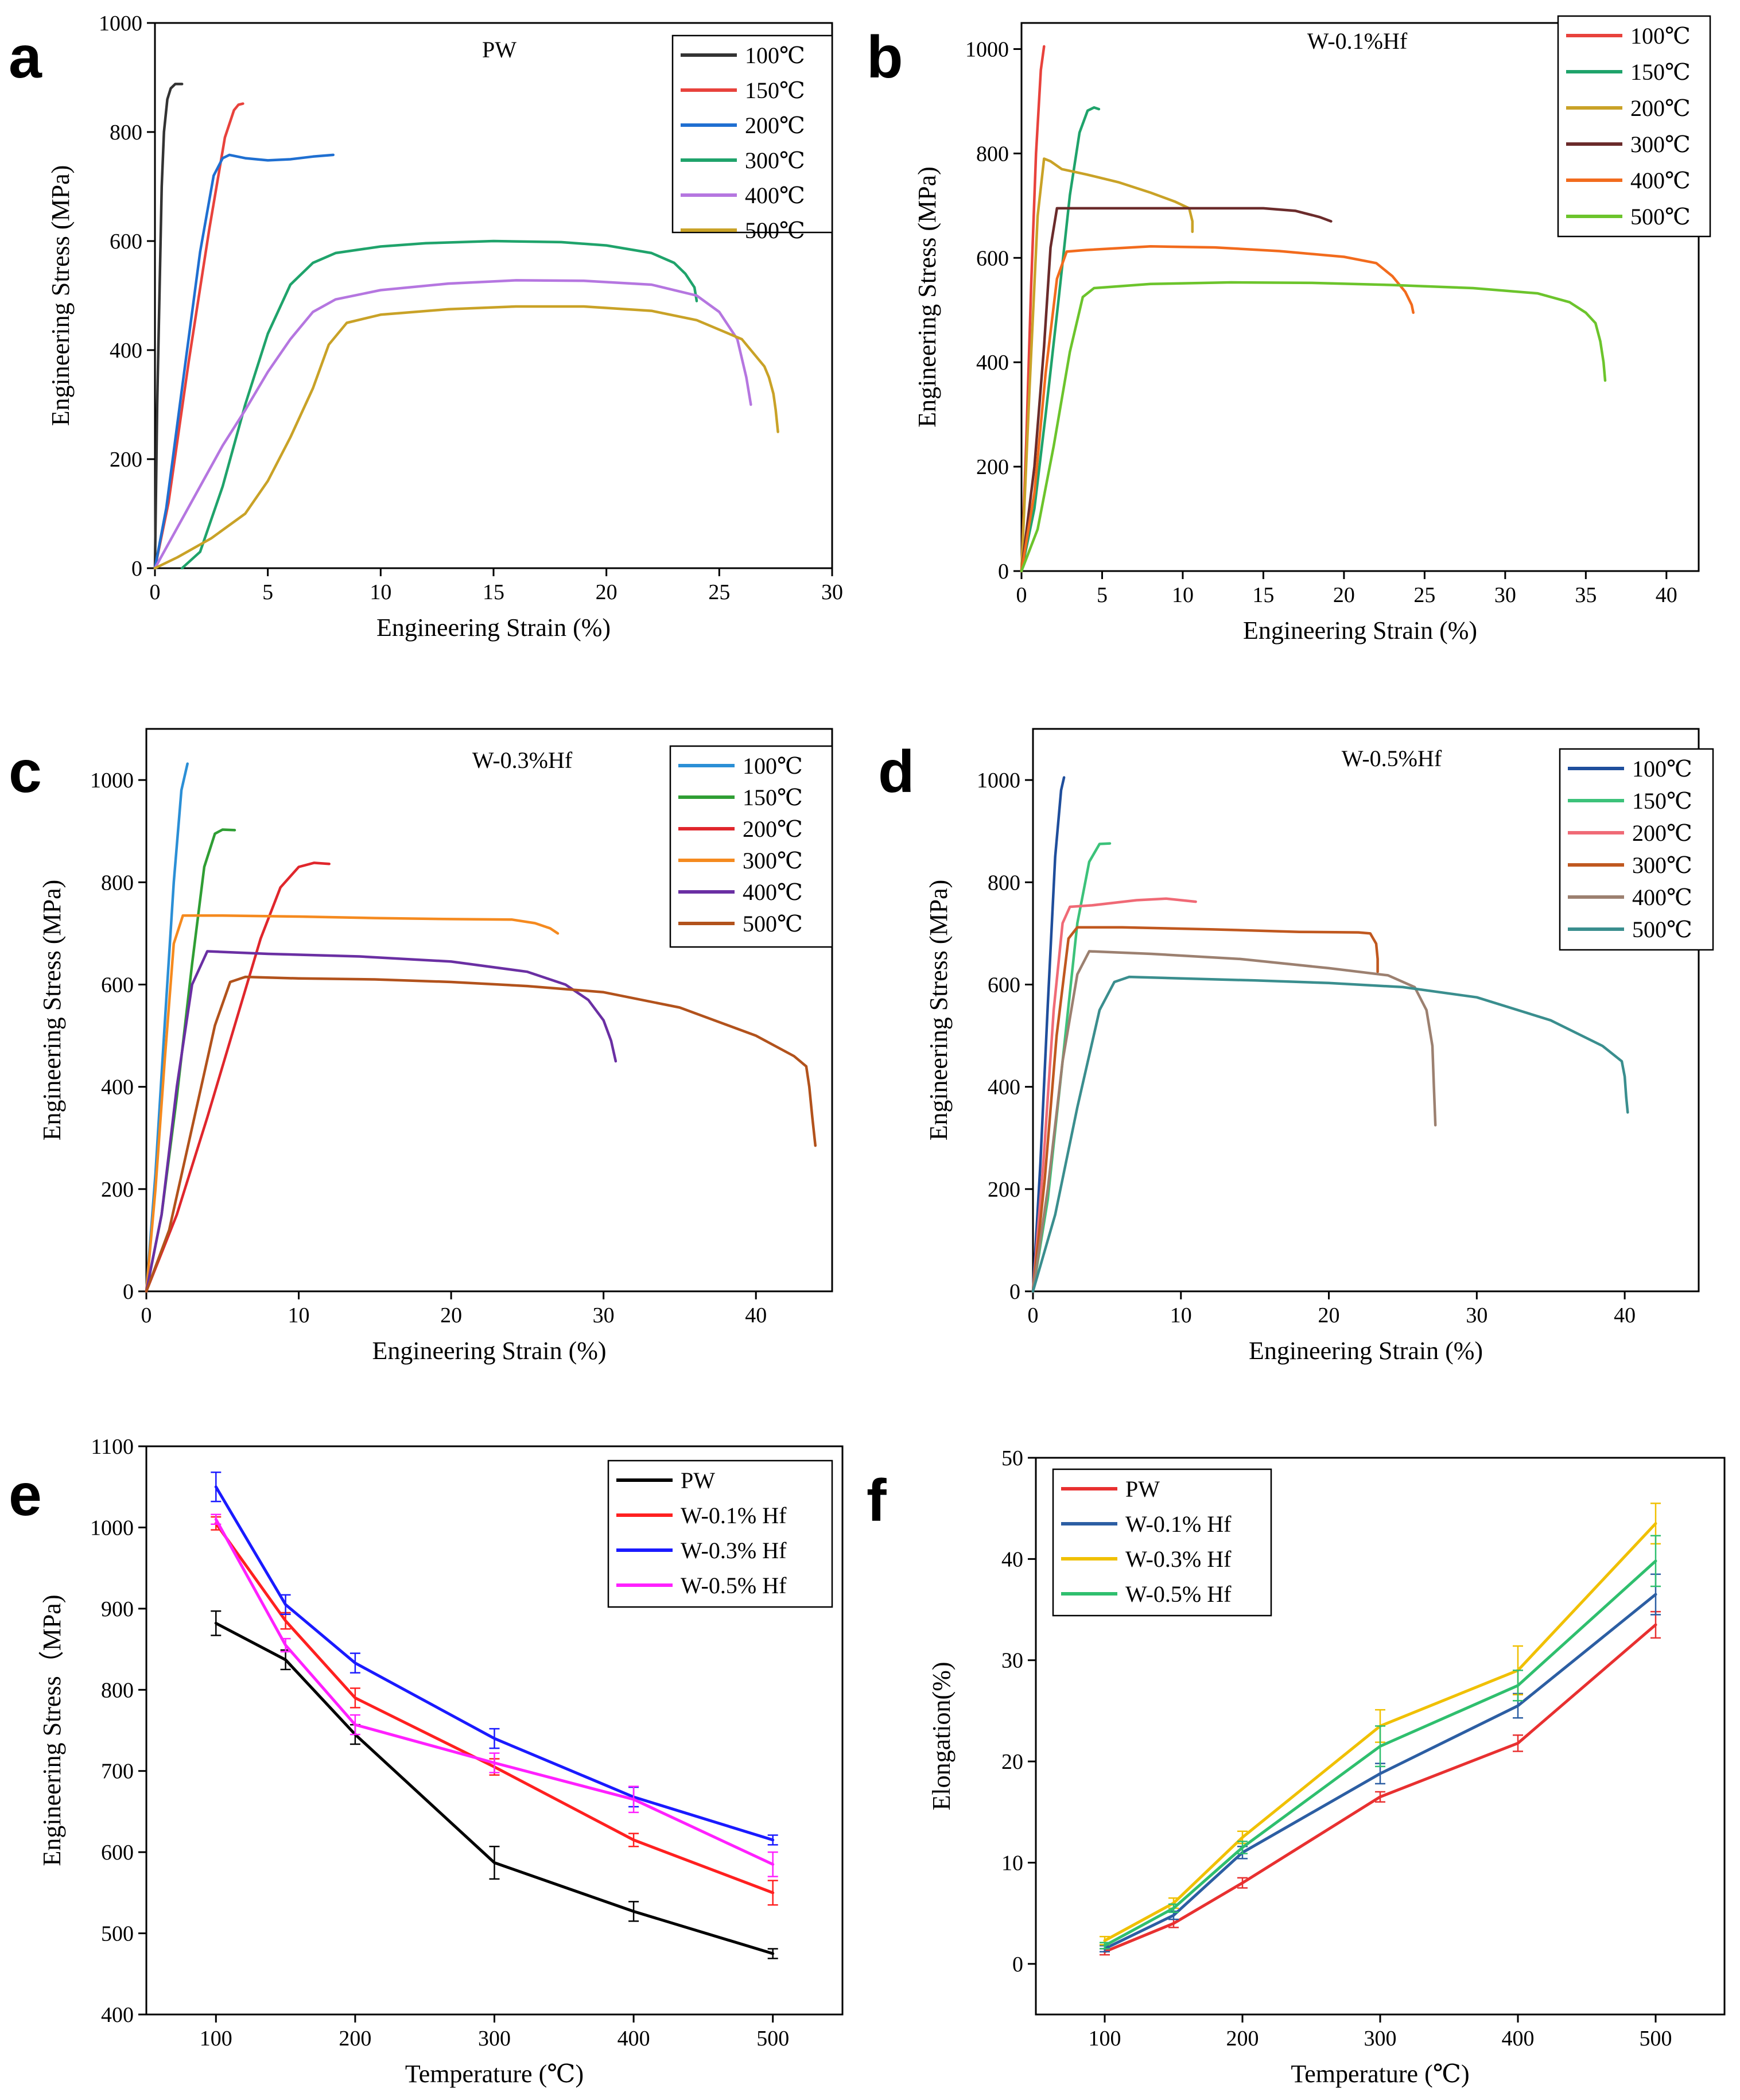  Describe the element at coordinates (1424, 595) in the screenshot. I see `x-tick-label: 25` at that location.